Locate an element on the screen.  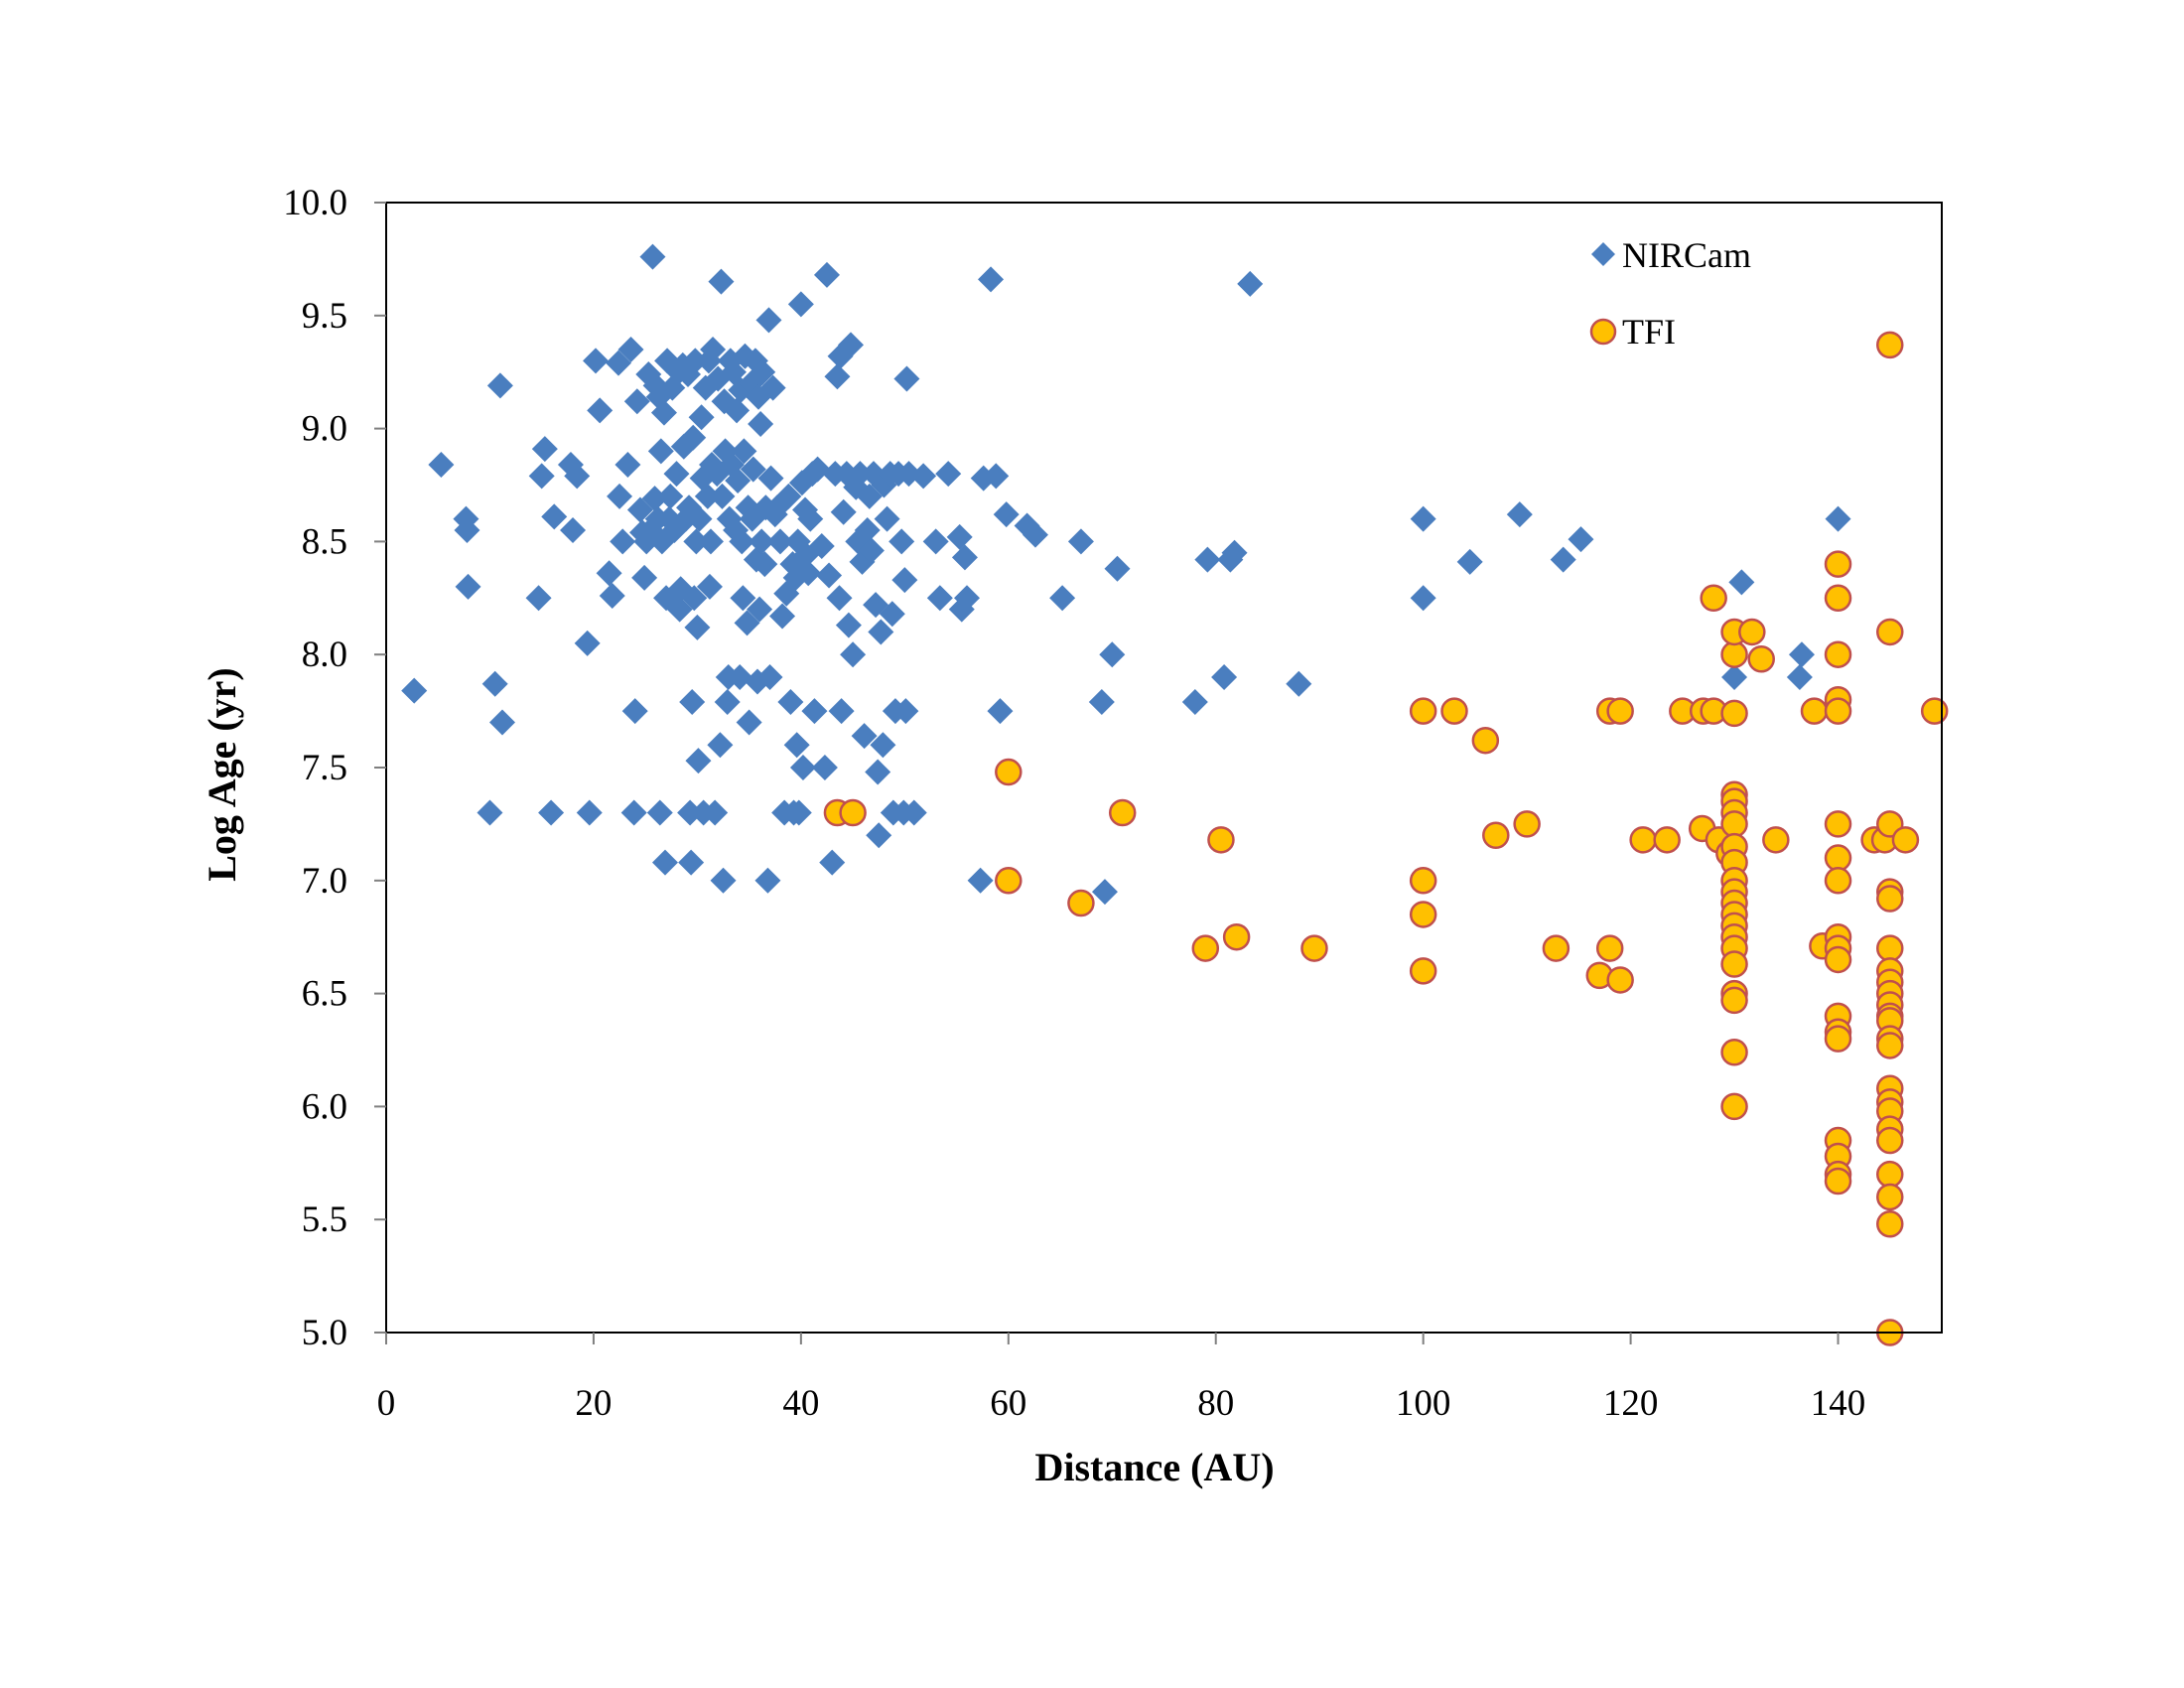
legend-entry-nircam: NIRCam is located at coordinates (1671, 255).